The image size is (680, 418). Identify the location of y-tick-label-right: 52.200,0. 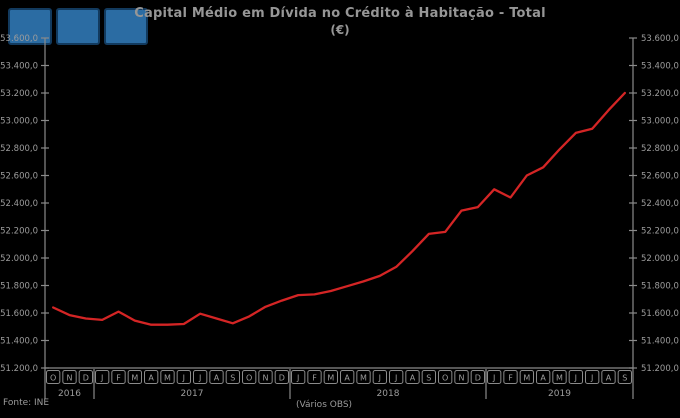
(660, 232).